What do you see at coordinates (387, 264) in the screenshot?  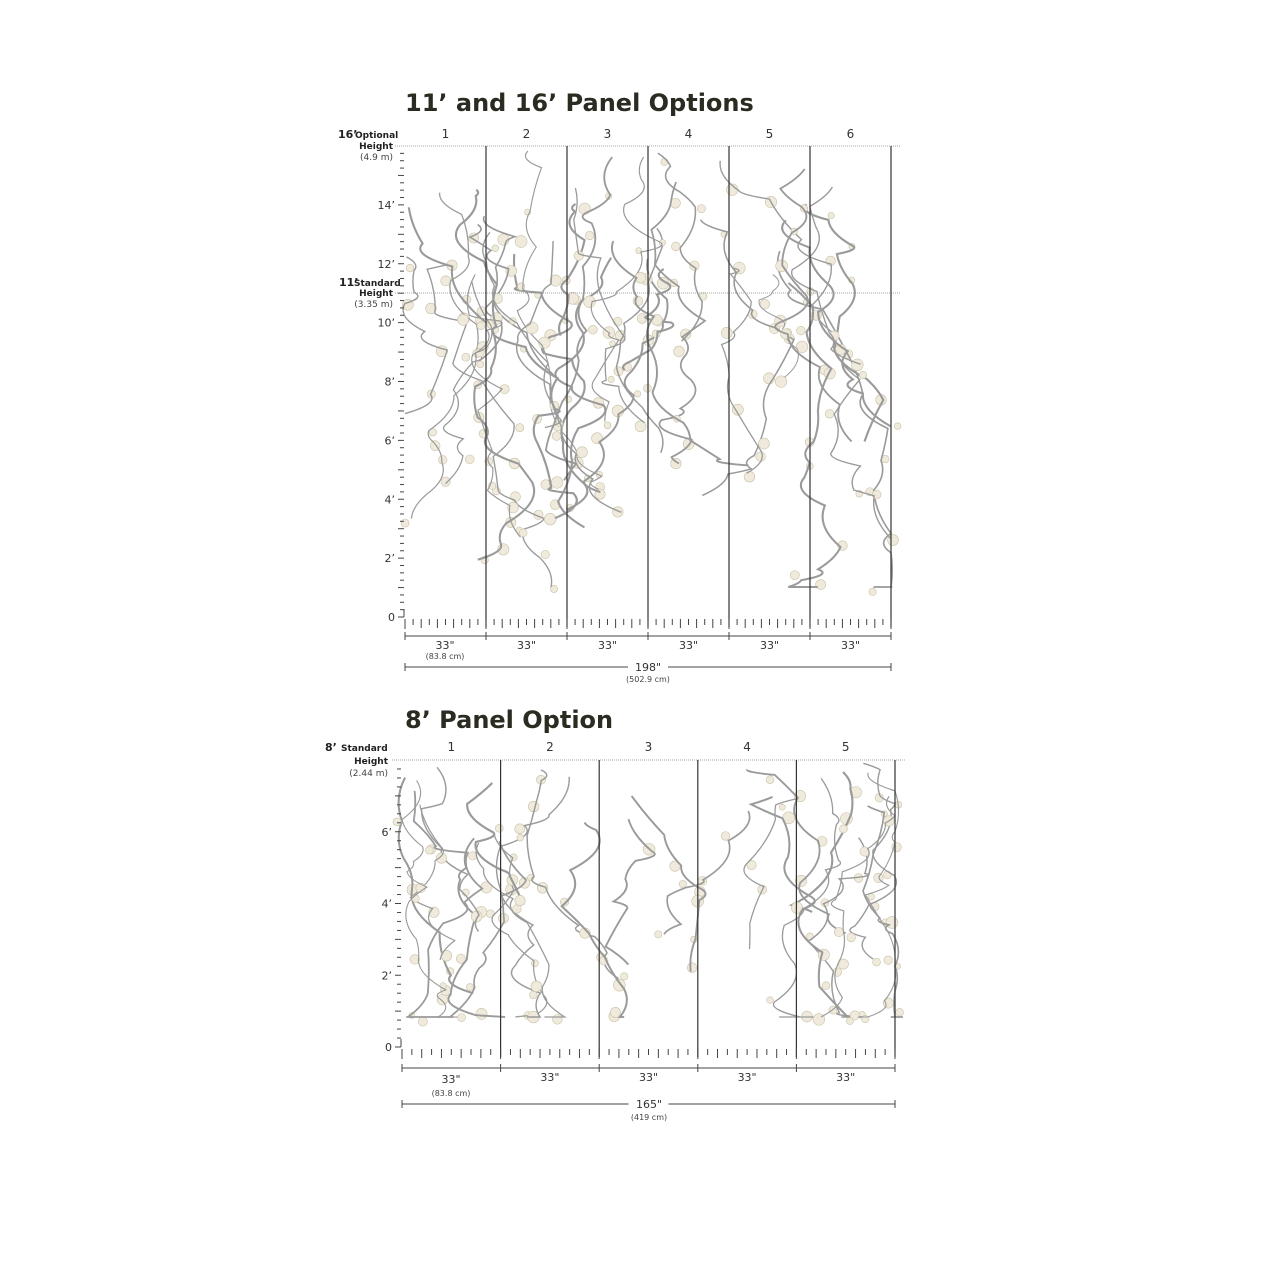 I see `ruler-label: 12’` at bounding box center [387, 264].